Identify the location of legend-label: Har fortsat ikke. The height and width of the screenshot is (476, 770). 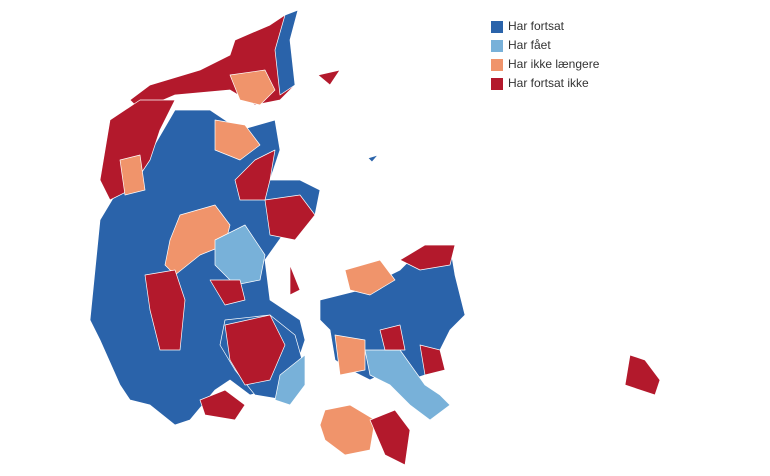
(548, 83).